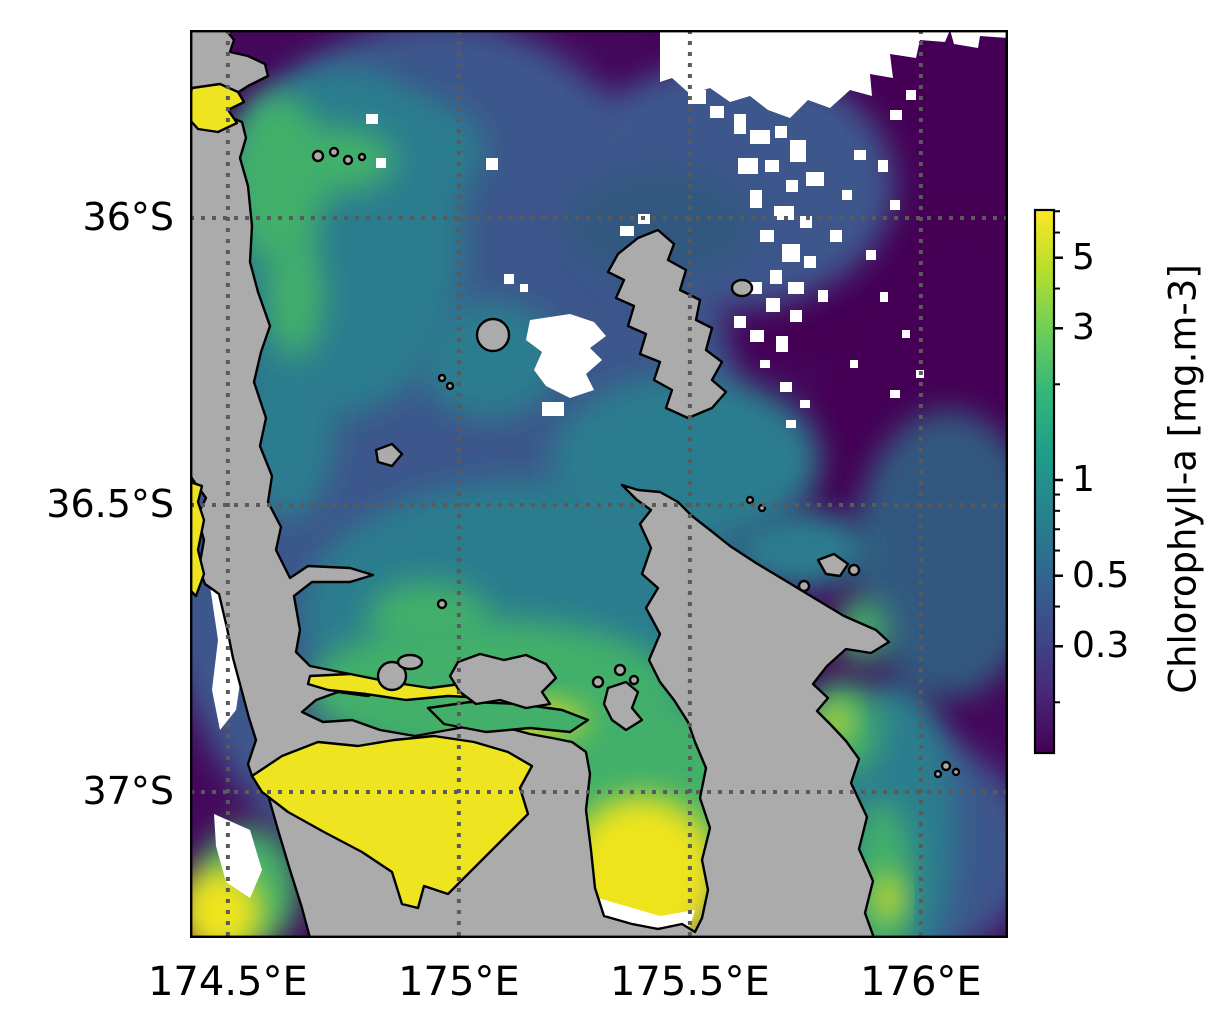  Describe the element at coordinates (459, 982) in the screenshot. I see `x-tick-175°E: 175°E` at that location.